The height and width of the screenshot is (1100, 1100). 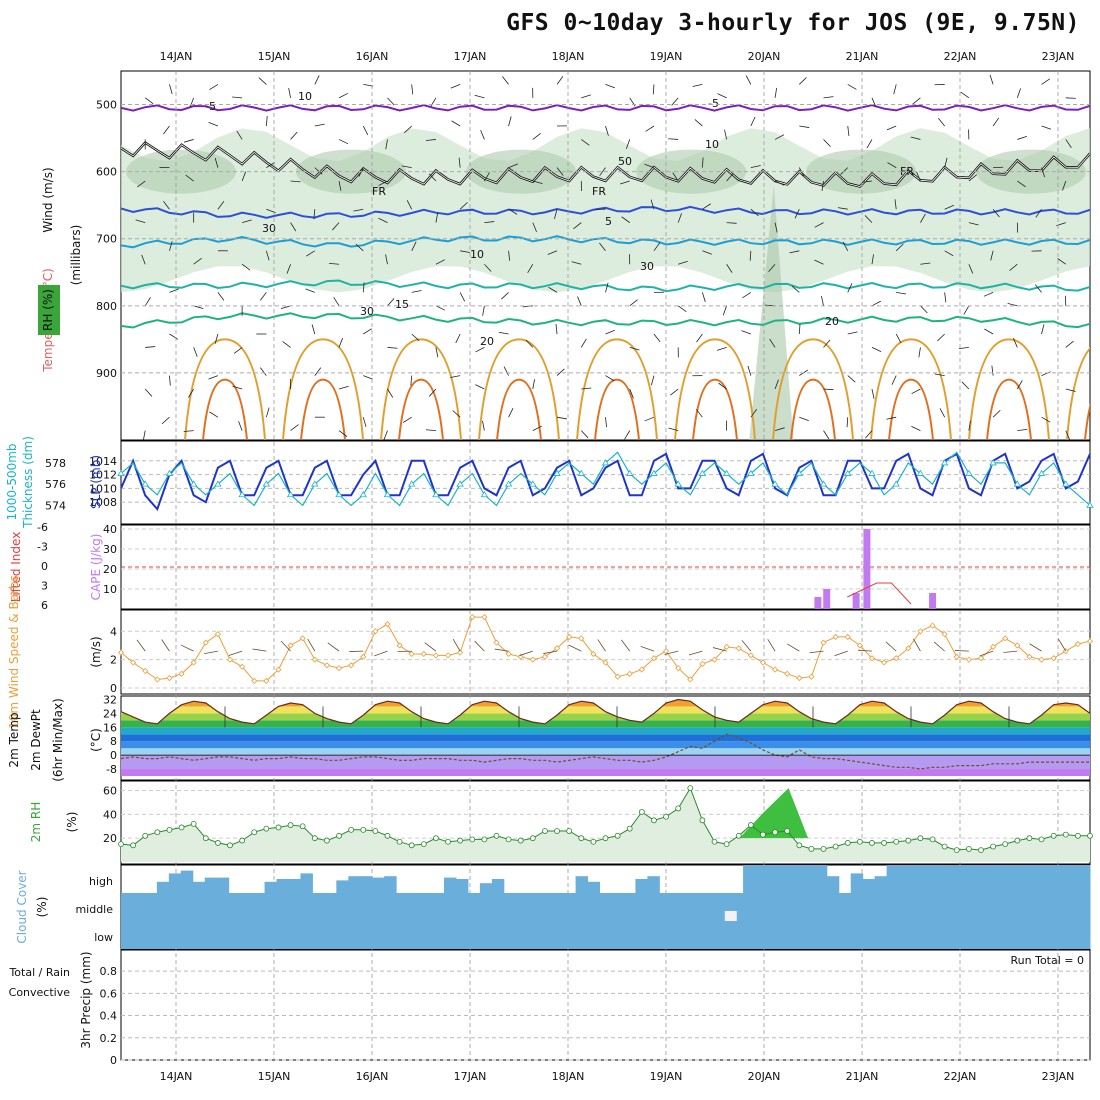 I want to click on cloud-y-tick: low, so click(x=103, y=937).